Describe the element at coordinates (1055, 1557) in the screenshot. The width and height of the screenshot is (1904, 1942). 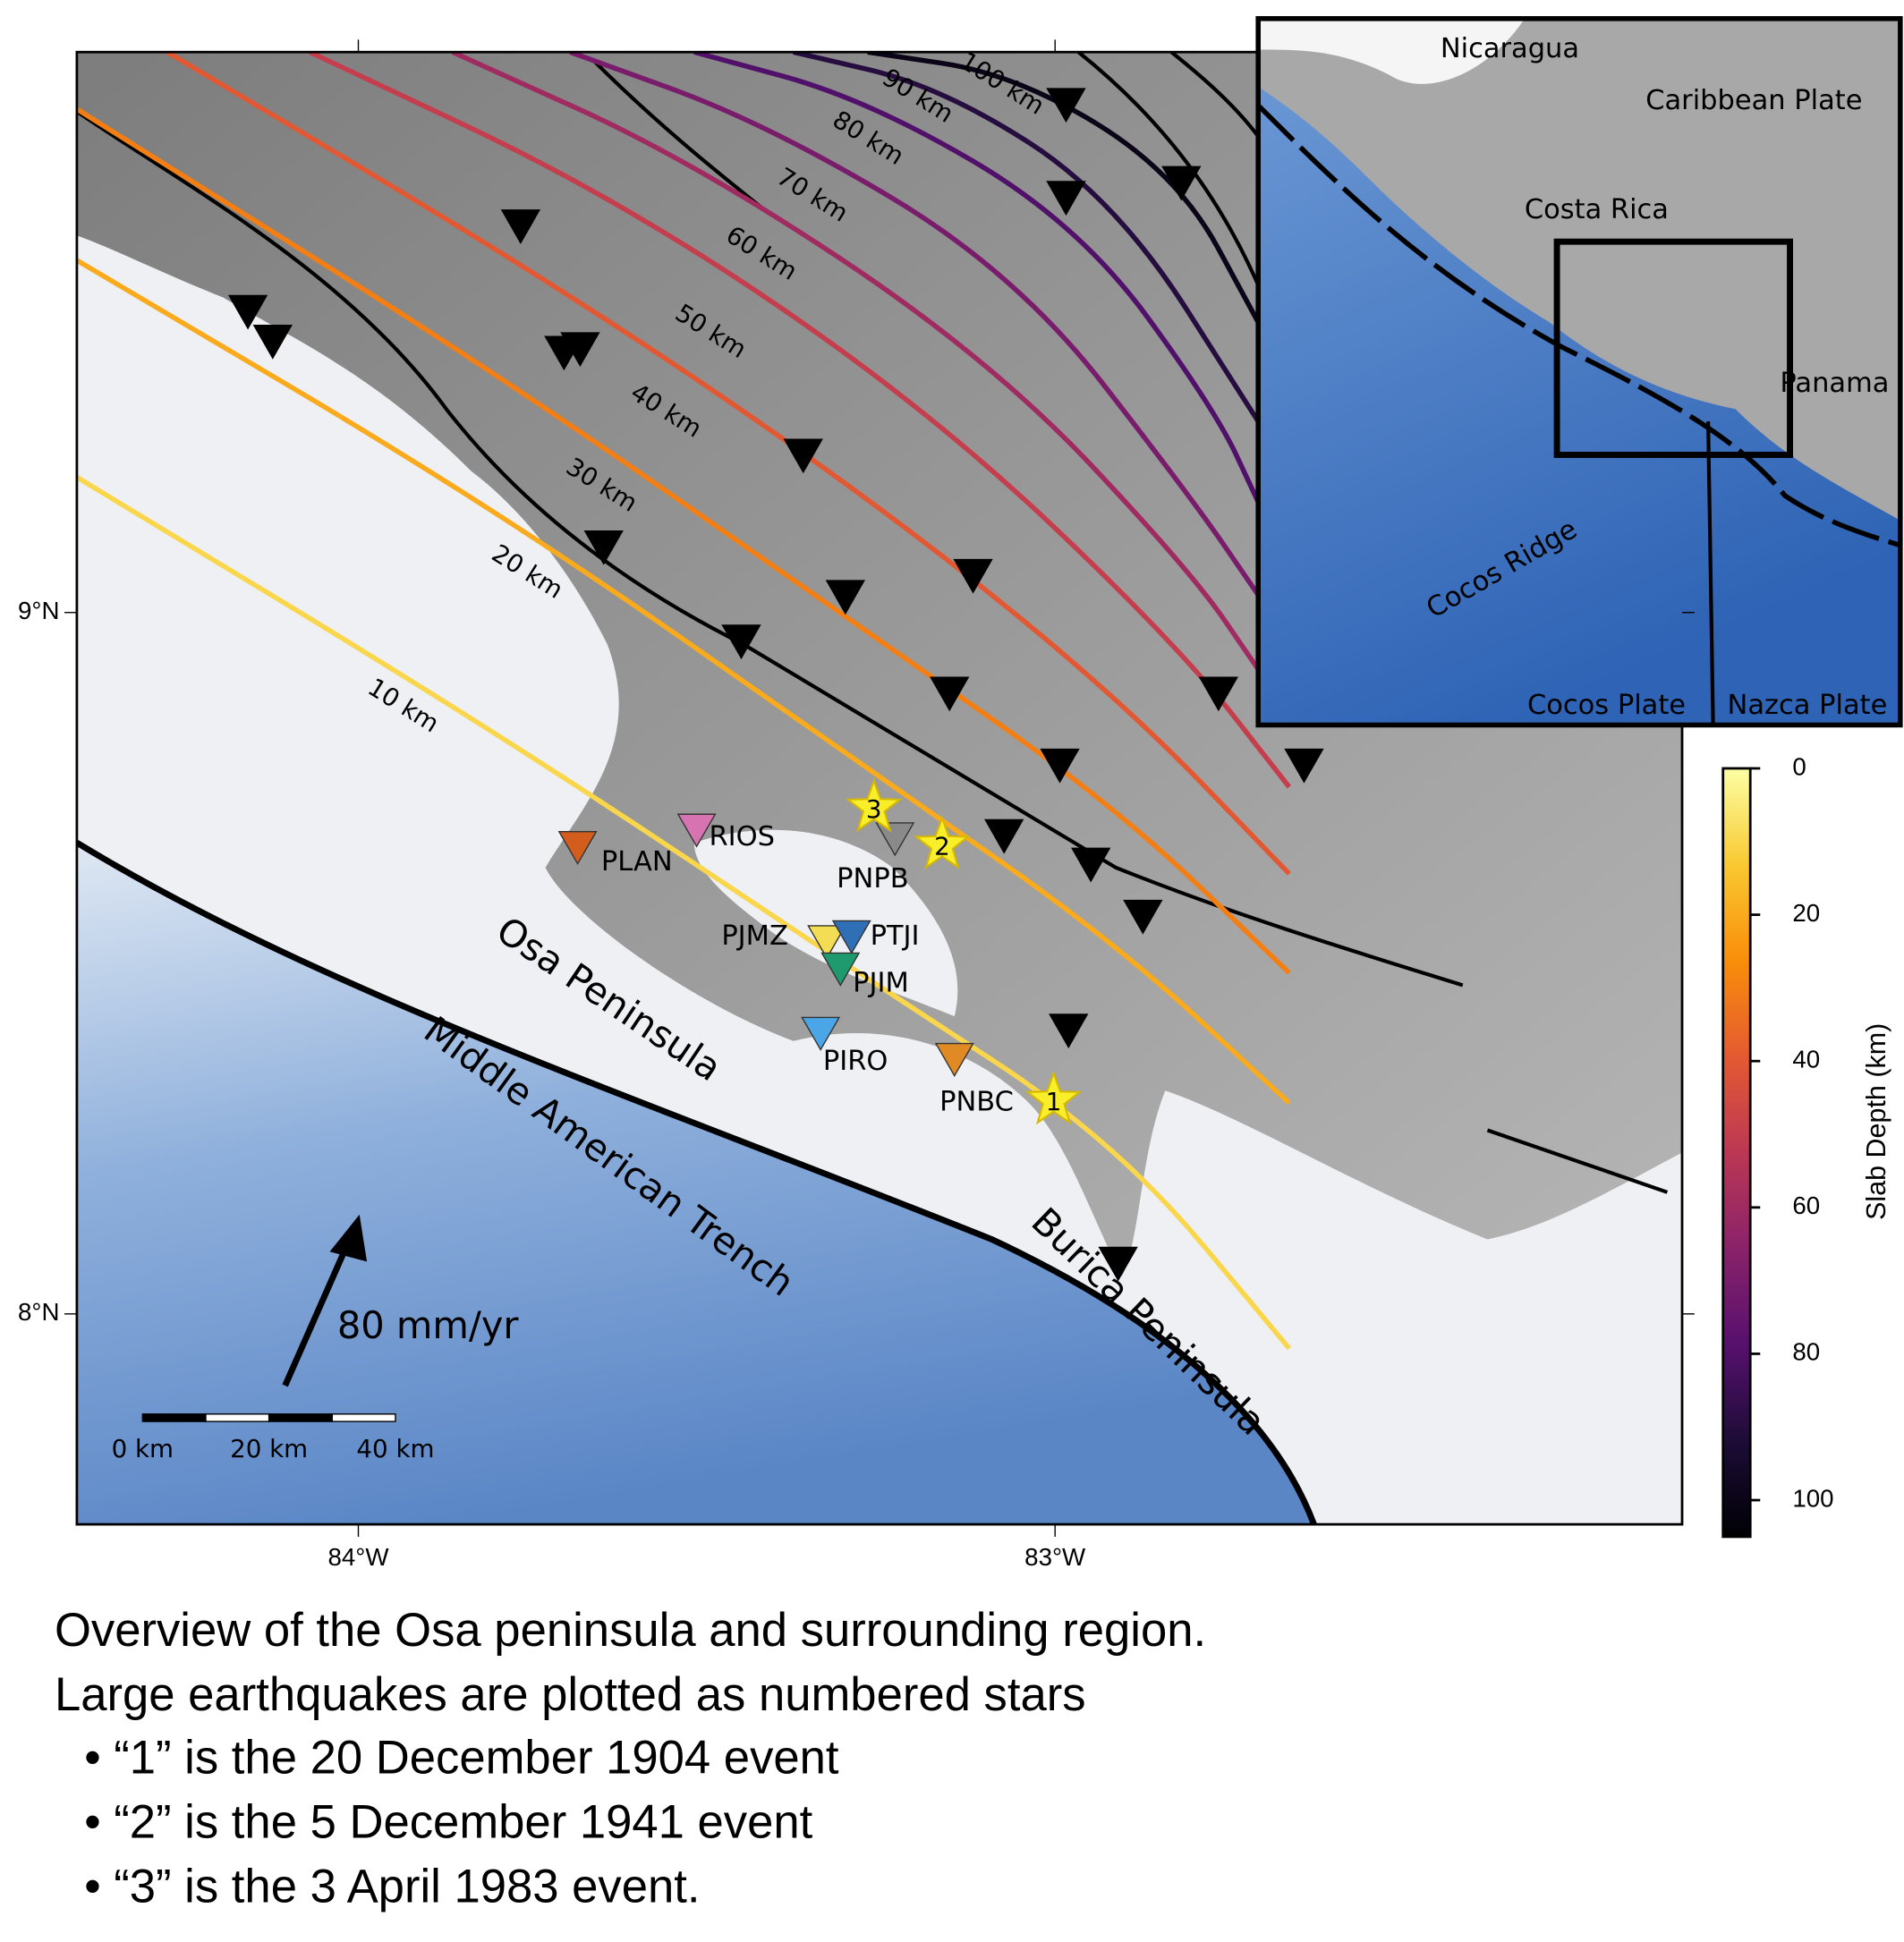
I see `x-tick-label: 83°W` at that location.